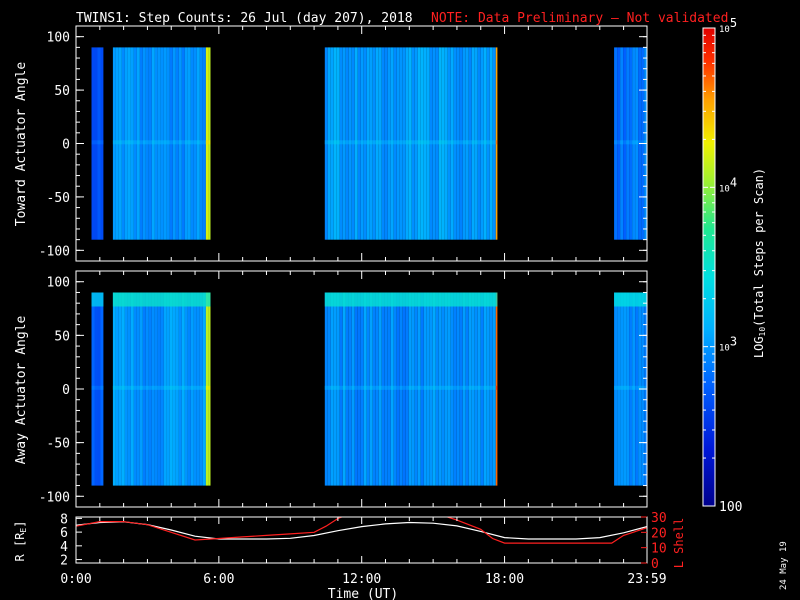 The image size is (800, 600). Describe the element at coordinates (762, 332) in the screenshot. I see `colorbar-label-sub: 10` at that location.